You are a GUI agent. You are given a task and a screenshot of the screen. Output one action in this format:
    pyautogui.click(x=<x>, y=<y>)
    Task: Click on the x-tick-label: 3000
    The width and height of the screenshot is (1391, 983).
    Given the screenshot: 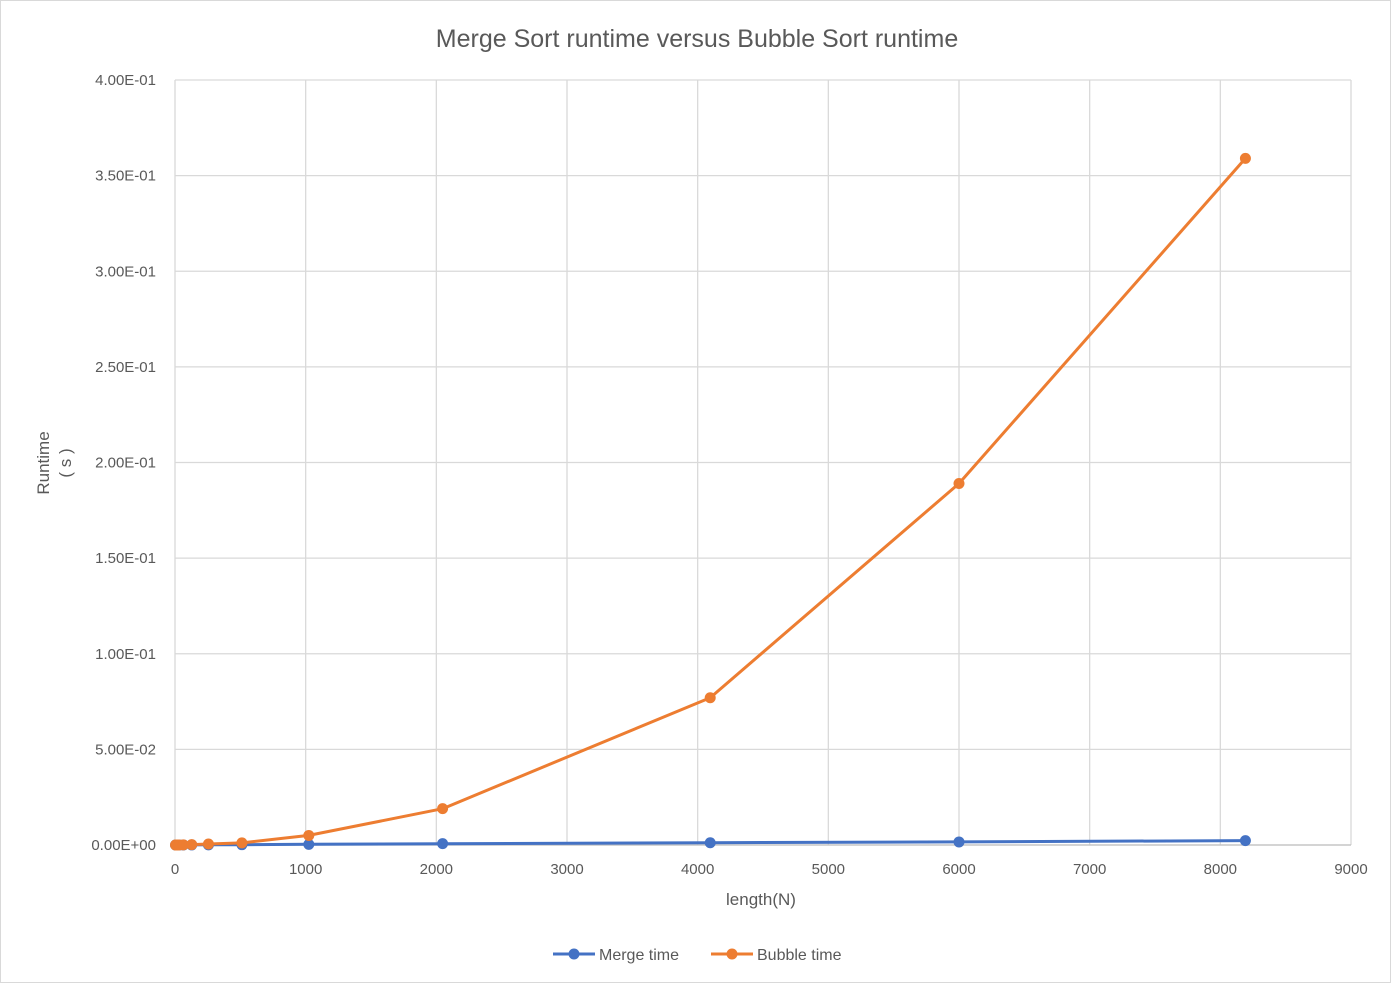 What is the action you would take?
    pyautogui.click(x=566, y=869)
    